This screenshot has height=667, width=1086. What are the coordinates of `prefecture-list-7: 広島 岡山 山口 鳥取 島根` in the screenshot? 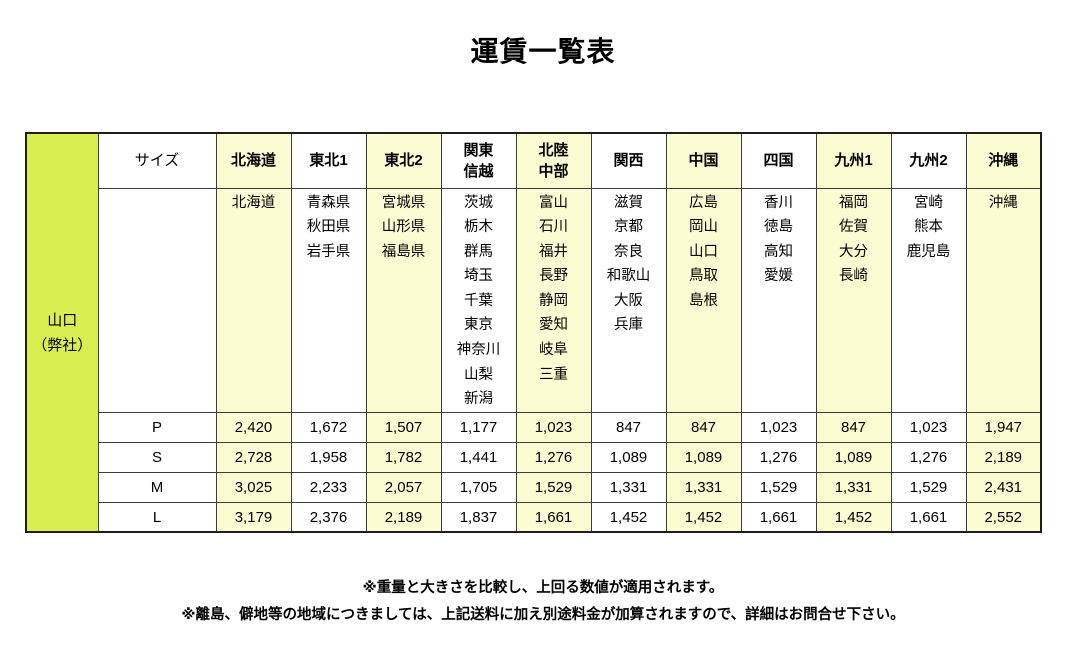 It's located at (703, 300).